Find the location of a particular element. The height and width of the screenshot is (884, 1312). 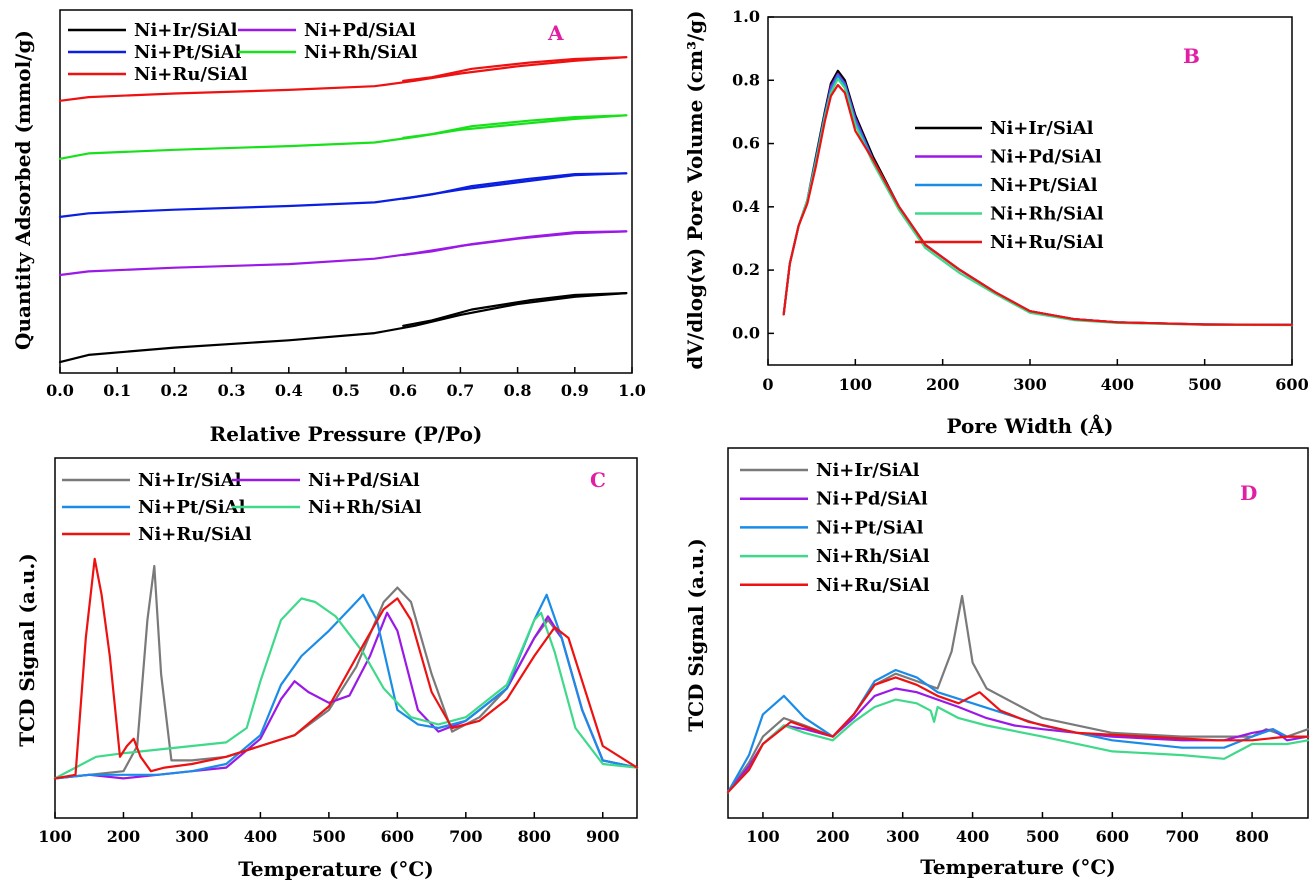

panel-b-ylabel: dV/dlog(w) Pore Volume (cm³/g) is located at coordinates (695, 189).